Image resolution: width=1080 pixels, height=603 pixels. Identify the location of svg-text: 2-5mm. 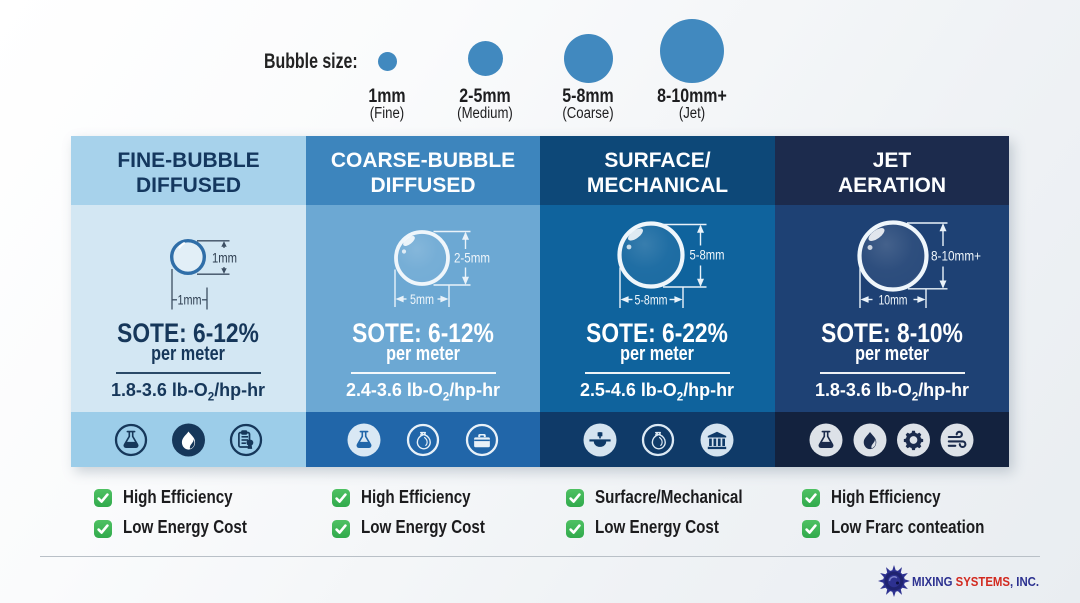
(472, 258).